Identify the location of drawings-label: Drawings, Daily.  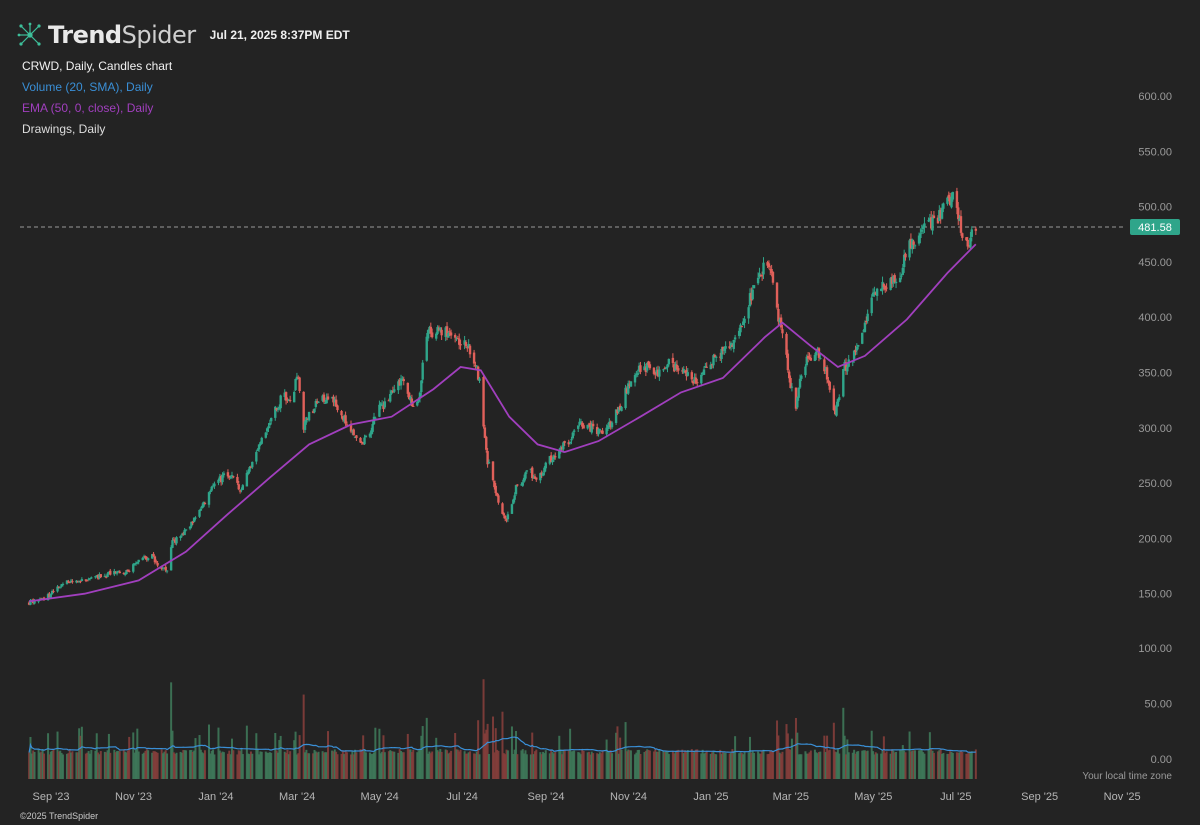
(64, 129).